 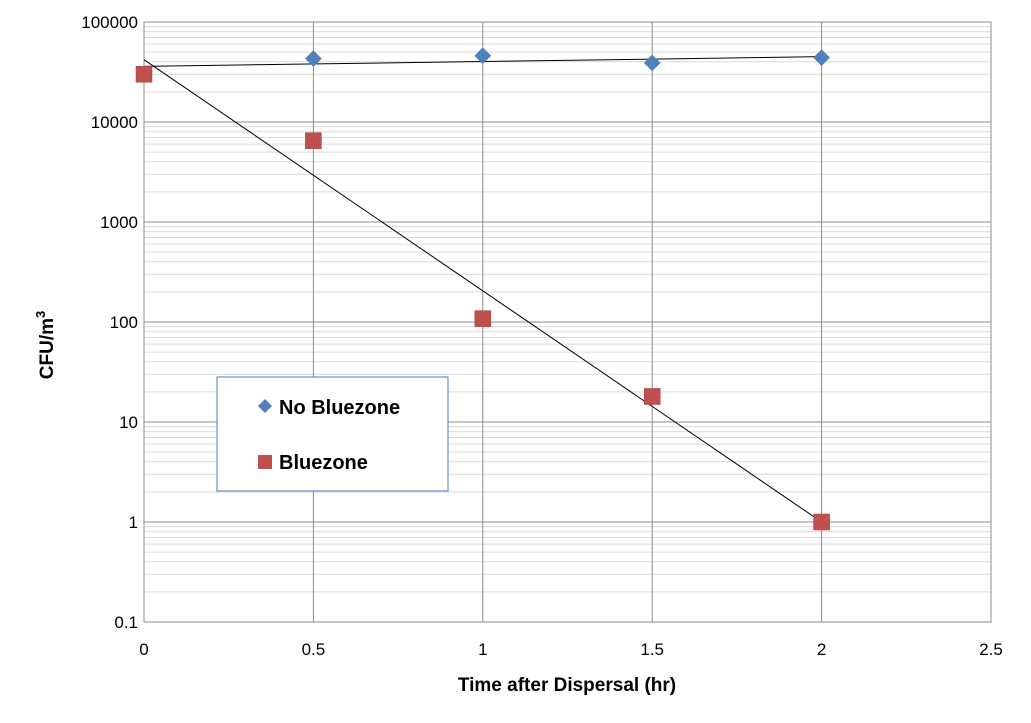 I want to click on y-tick-label: 10, so click(x=128, y=422).